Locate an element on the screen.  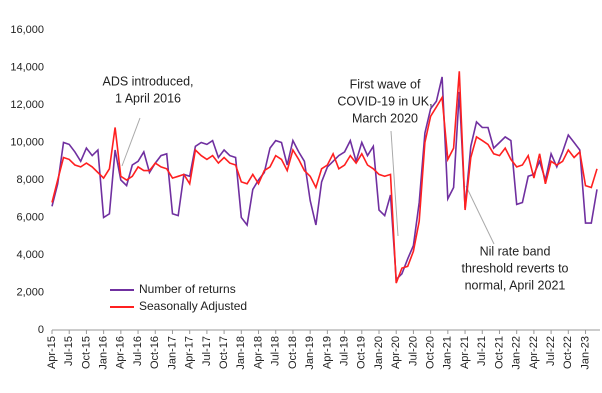
annotation: Nil rate band is located at coordinates (515, 251).